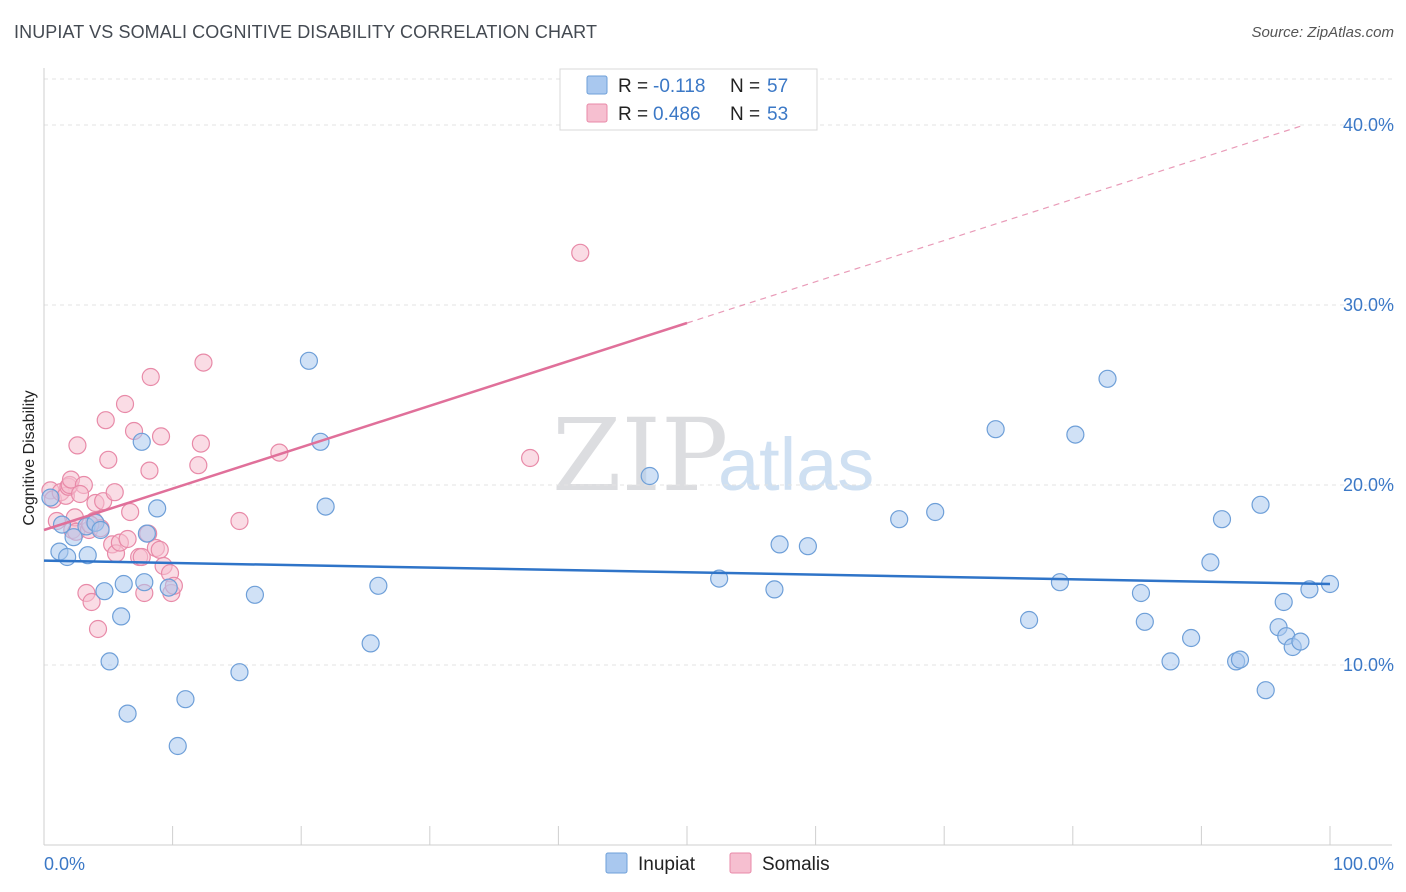 This screenshot has height=892, width=1406. What do you see at coordinates (1363, 864) in the screenshot?
I see `x-tick-label-100: 100.0%` at bounding box center [1363, 864].